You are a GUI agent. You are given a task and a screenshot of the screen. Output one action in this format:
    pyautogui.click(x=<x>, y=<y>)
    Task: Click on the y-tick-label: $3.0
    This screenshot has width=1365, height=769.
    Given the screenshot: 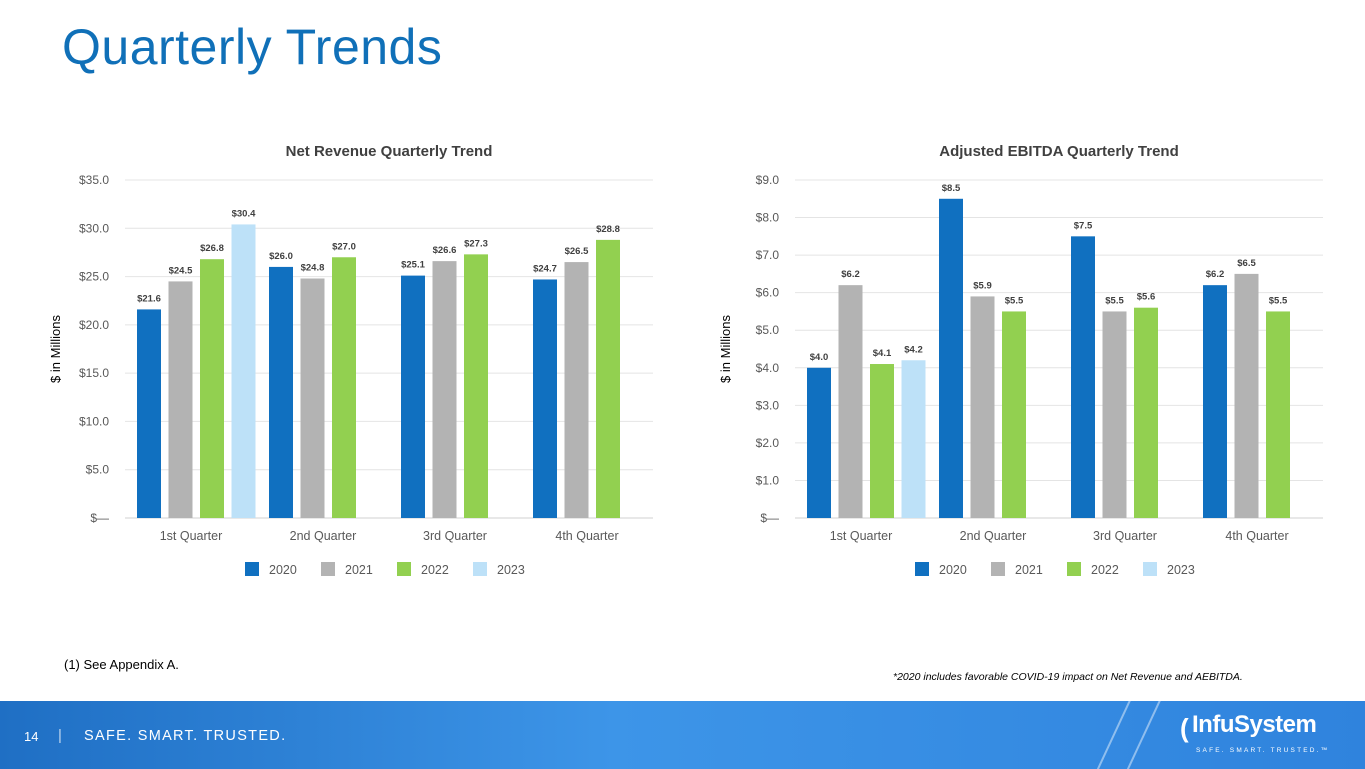 What is the action you would take?
    pyautogui.click(x=768, y=405)
    